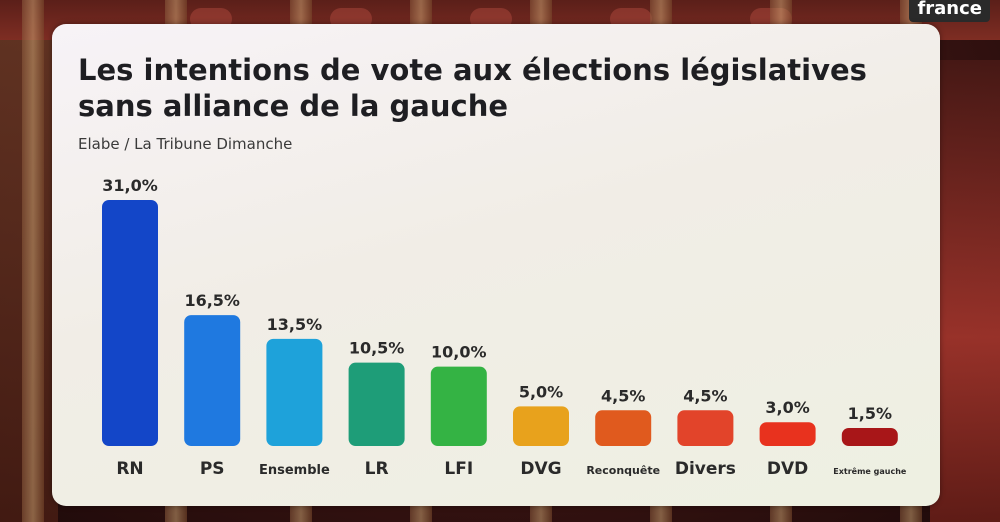 The height and width of the screenshot is (522, 1000). Describe the element at coordinates (130, 185) in the screenshot. I see `bar-value-label: 31,0%` at that location.